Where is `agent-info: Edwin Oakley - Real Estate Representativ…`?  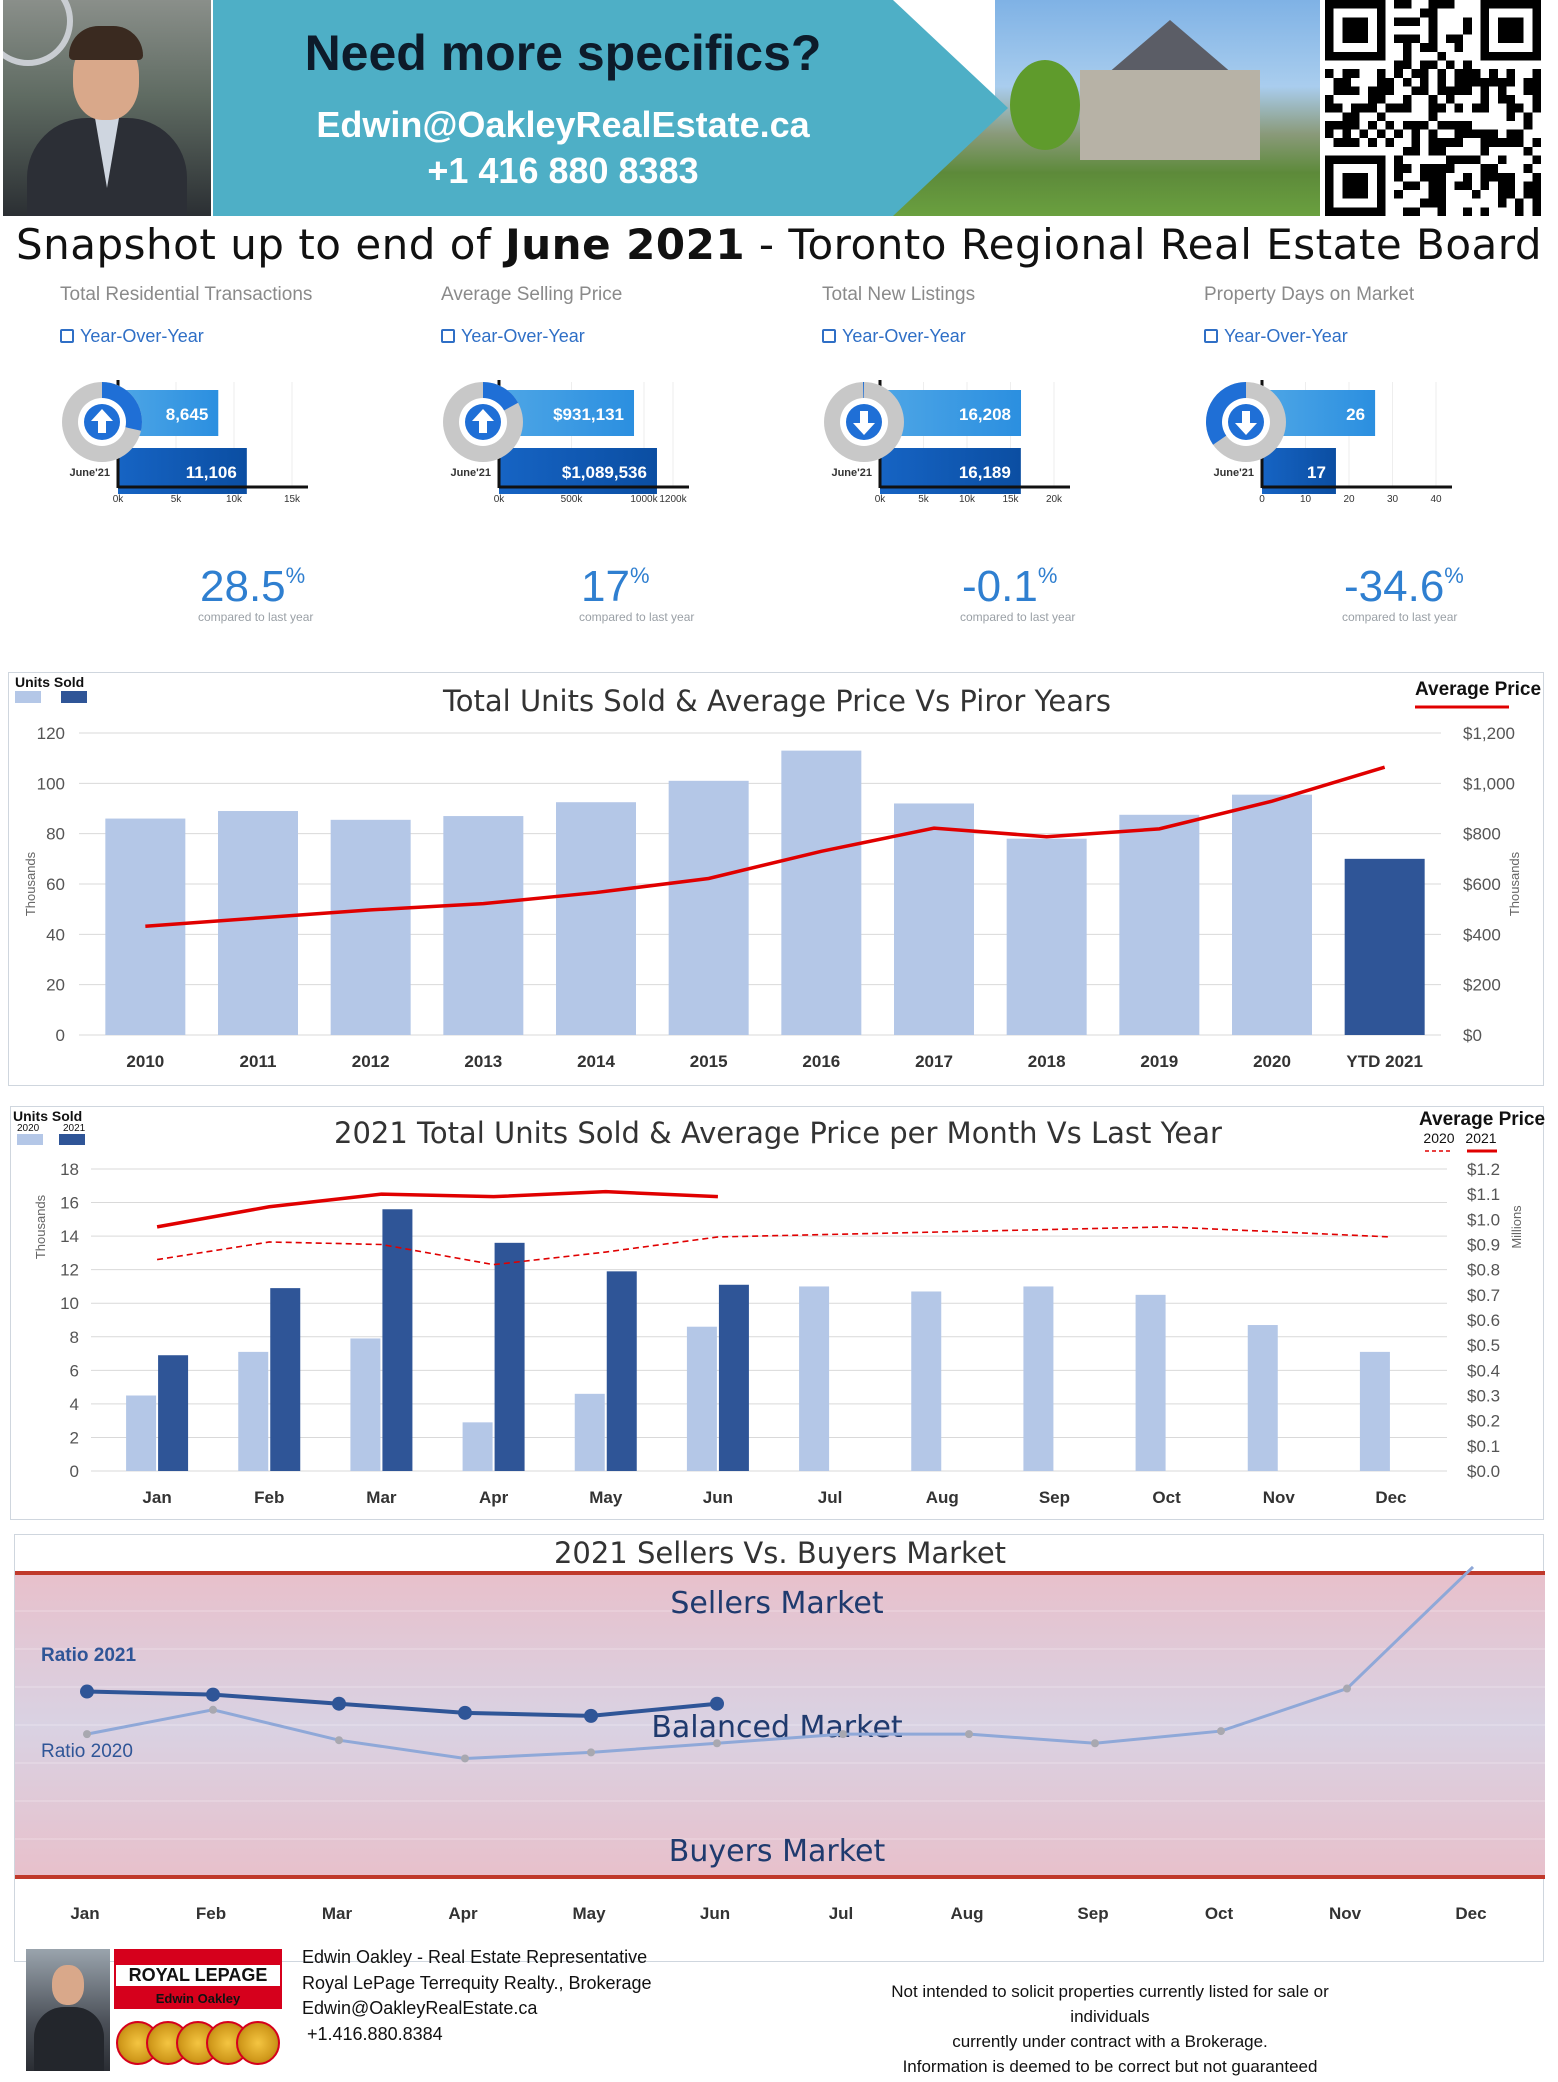
agent-info: Edwin Oakley - Real Estate Representativ… is located at coordinates (477, 1996).